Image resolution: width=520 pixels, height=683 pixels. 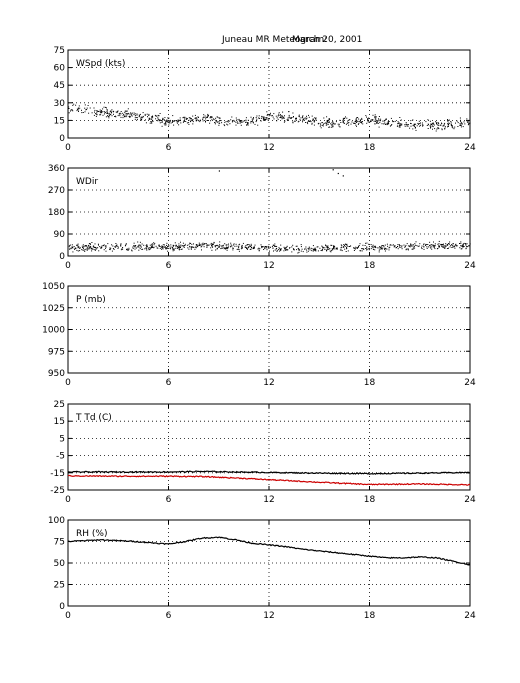 What do you see at coordinates (60, 104) in the screenshot?
I see `y-tick-label: 30` at bounding box center [60, 104].